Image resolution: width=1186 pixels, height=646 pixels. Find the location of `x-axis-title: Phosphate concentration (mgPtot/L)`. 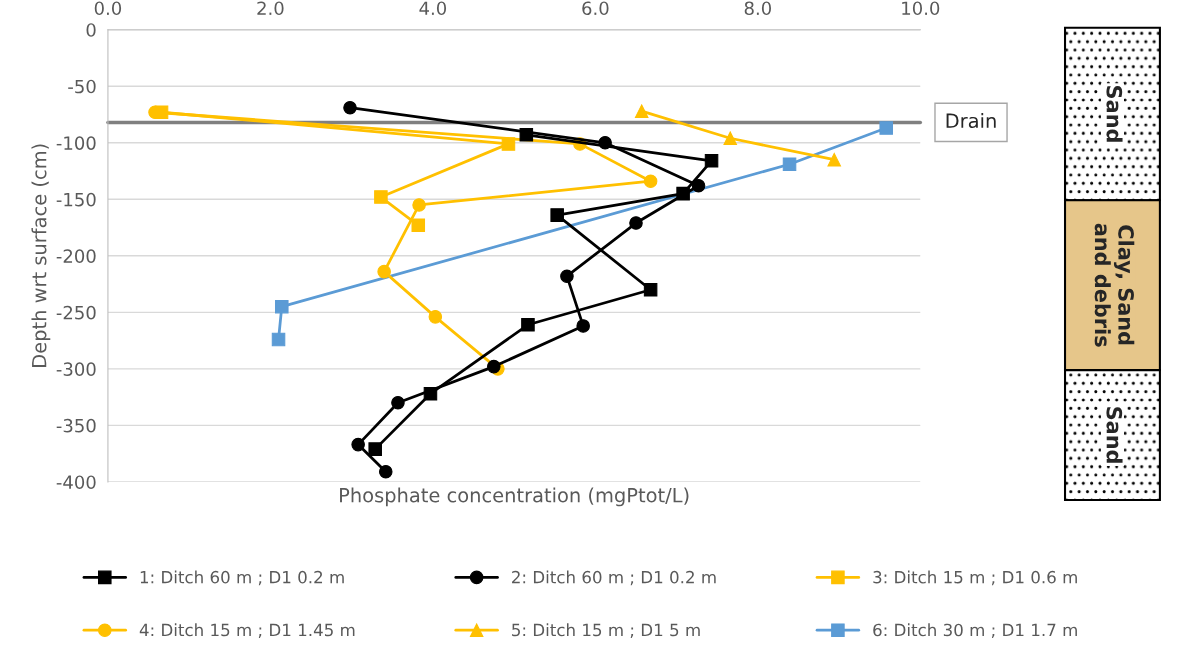

x-axis-title: Phosphate concentration (mgPtot/L) is located at coordinates (514, 497).